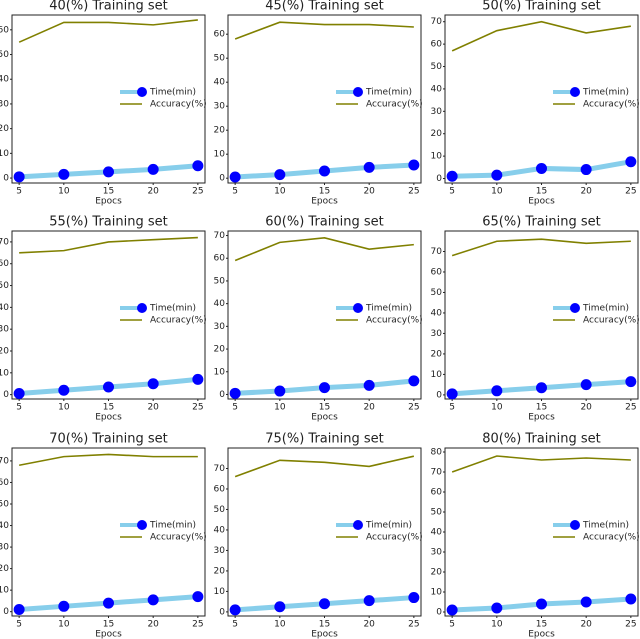 This screenshot has height=639, width=640. What do you see at coordinates (108, 439) in the screenshot?
I see `chart-title: 70(%) Training set` at bounding box center [108, 439].